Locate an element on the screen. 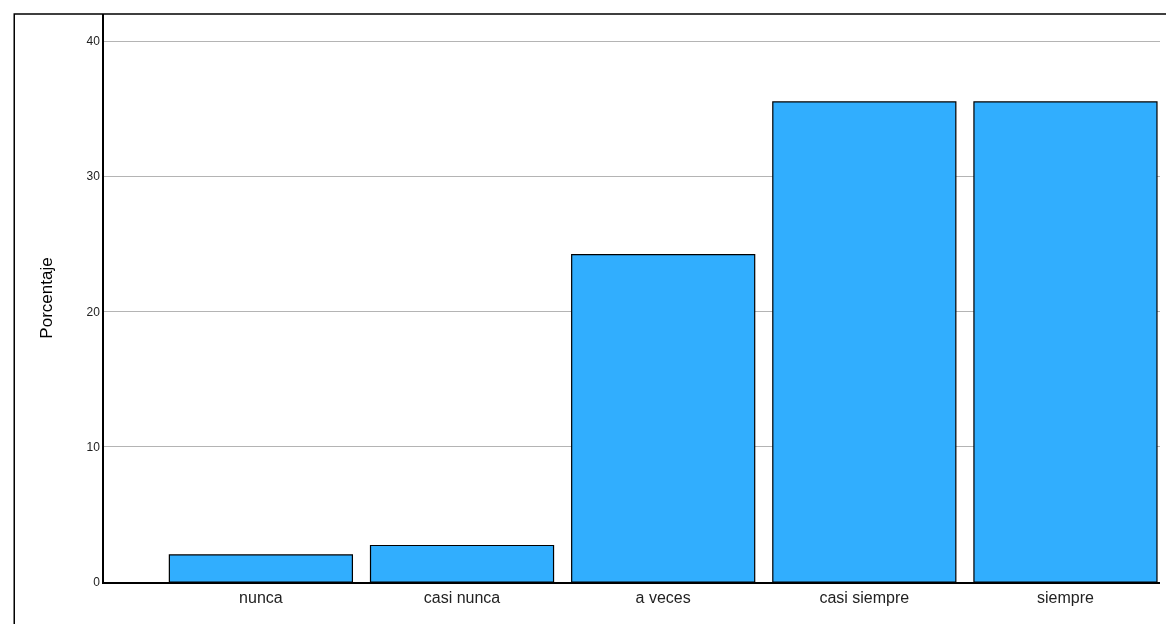 This screenshot has height=624, width=1166. x-tick-label: casi siempre is located at coordinates (864, 597).